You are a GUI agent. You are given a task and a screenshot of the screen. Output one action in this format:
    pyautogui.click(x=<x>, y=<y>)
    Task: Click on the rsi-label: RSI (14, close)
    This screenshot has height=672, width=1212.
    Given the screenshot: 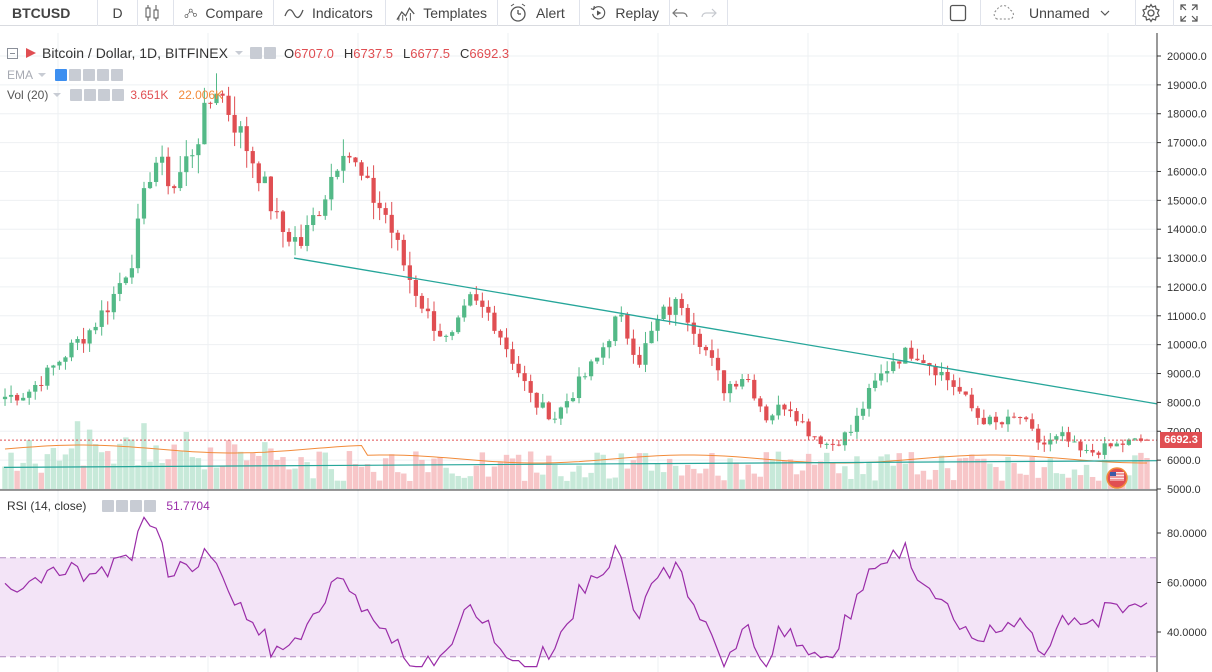 What is the action you would take?
    pyautogui.click(x=47, y=506)
    